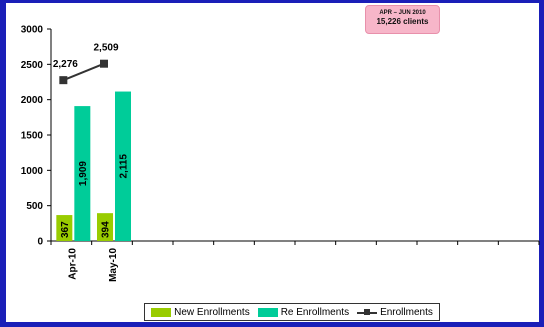 This screenshot has width=544, height=327. I want to click on point-label-enrollments: 2,509, so click(105, 48).